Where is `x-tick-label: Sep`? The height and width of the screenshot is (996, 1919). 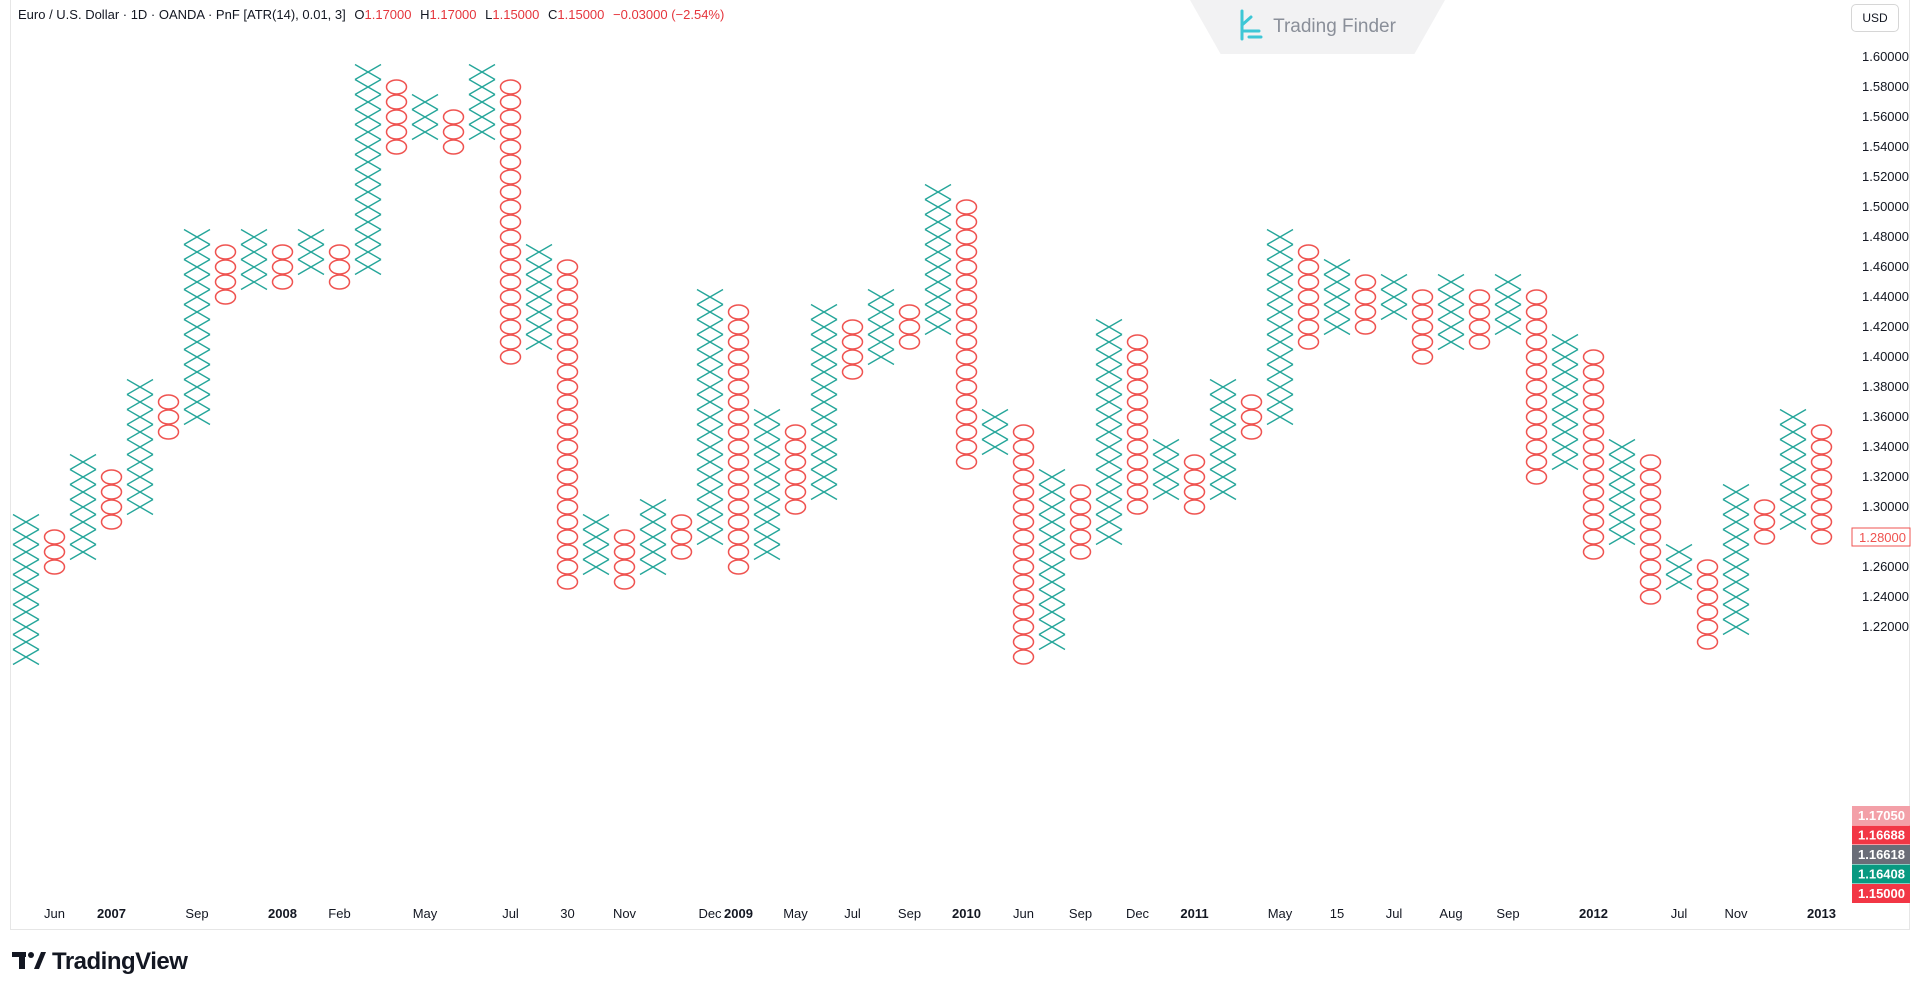
x-tick-label: Sep is located at coordinates (1080, 913).